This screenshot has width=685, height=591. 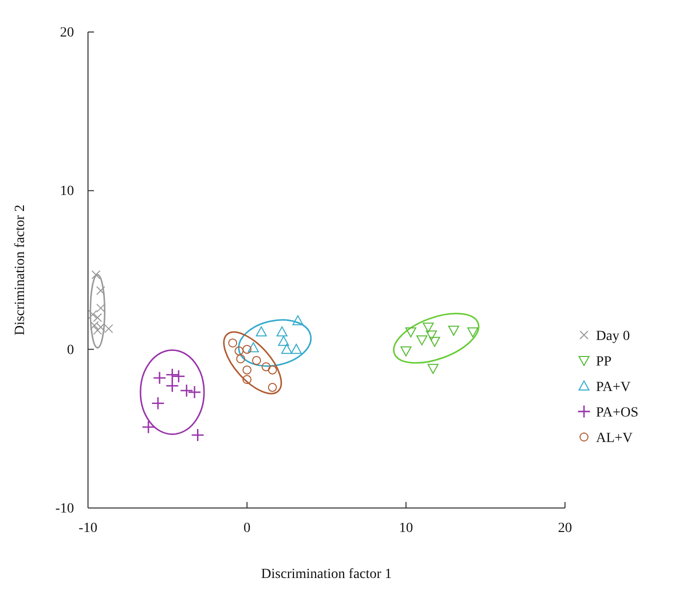 What do you see at coordinates (247, 528) in the screenshot?
I see `x-tick-label: 0` at bounding box center [247, 528].